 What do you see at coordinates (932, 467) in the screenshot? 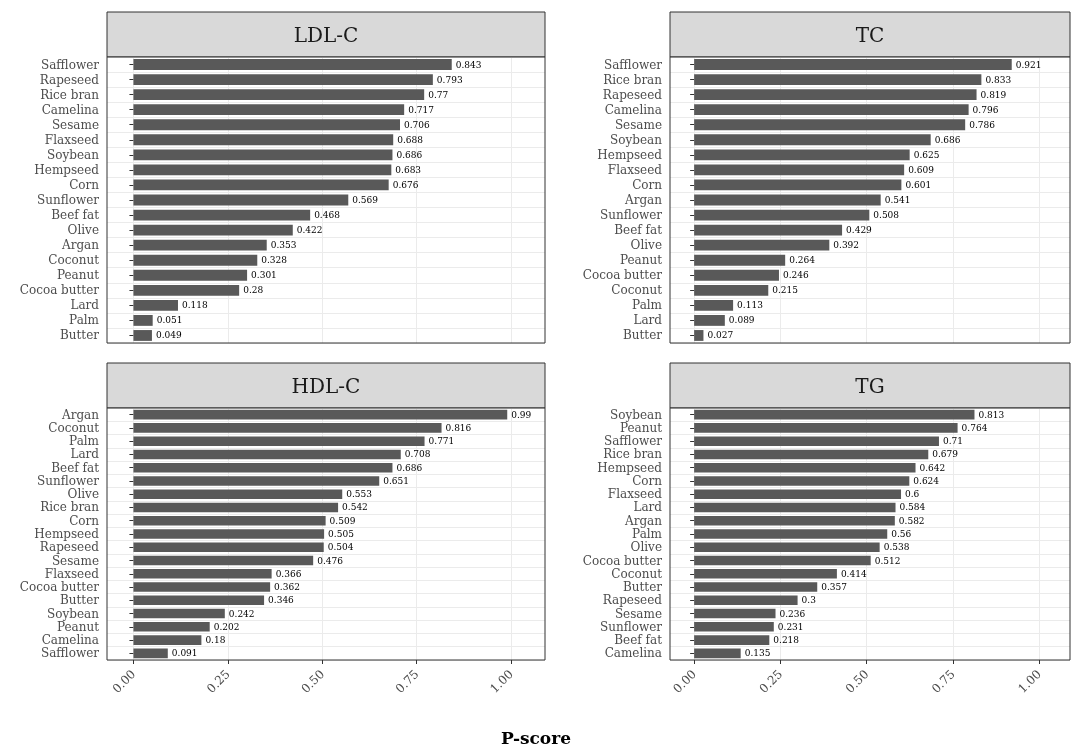
I see `data-label: 0.642` at bounding box center [932, 467].